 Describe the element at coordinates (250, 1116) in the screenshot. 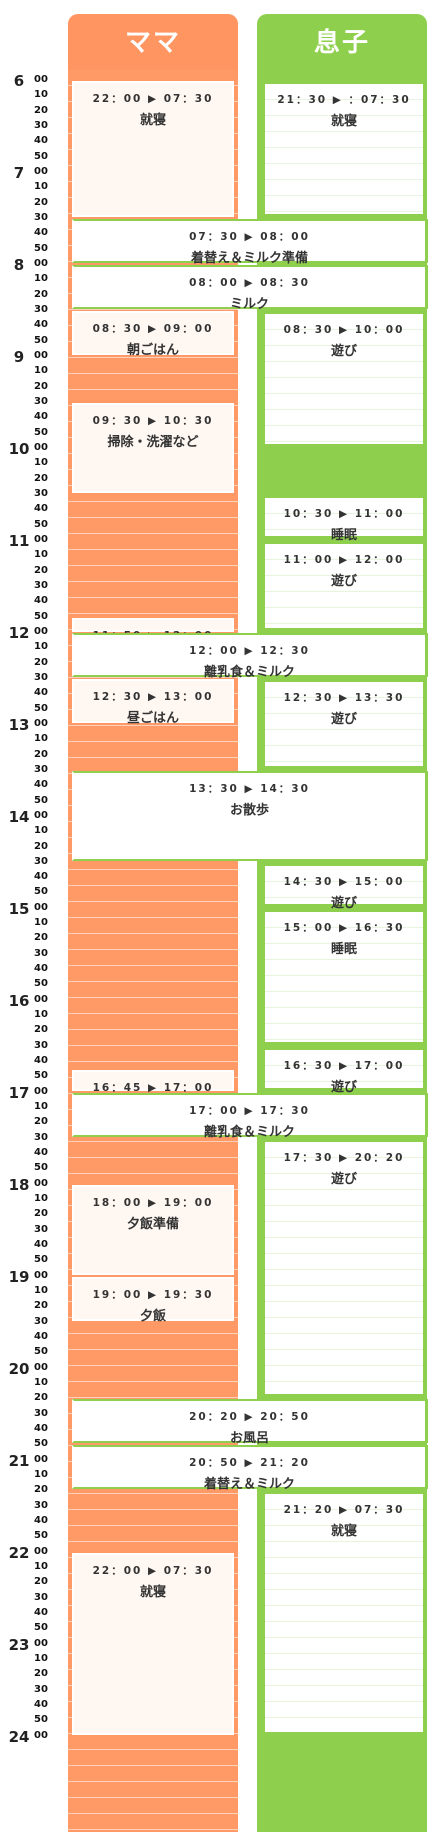

I see `shared-event: 17：00 ▶ 17：30 離乳食＆ミルク` at that location.